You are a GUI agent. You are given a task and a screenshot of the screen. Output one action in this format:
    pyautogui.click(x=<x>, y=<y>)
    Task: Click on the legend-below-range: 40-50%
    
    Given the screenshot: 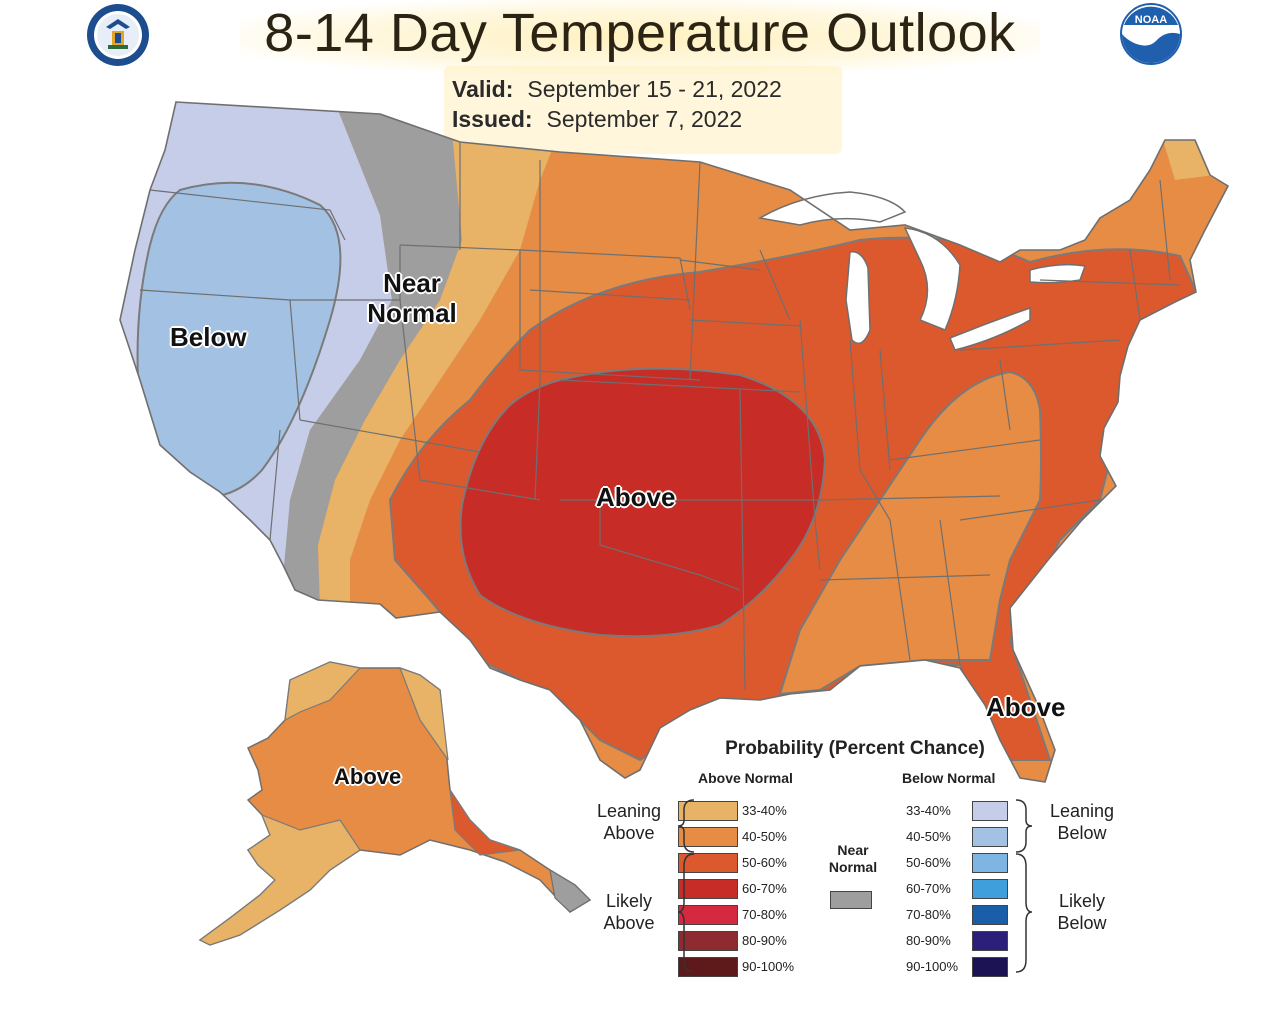 What is the action you would take?
    pyautogui.click(x=928, y=836)
    